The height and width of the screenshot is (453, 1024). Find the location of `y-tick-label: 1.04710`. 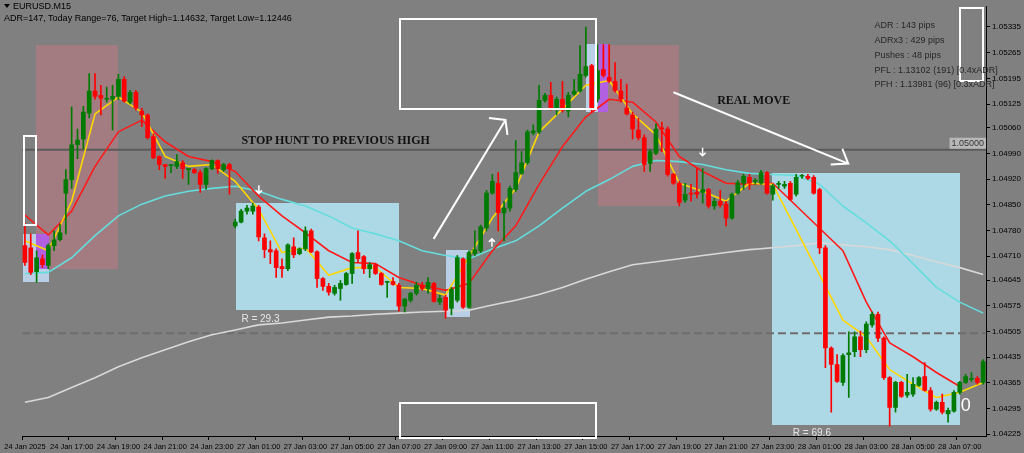

y-tick-label: 1.04710 is located at coordinates (1007, 256).